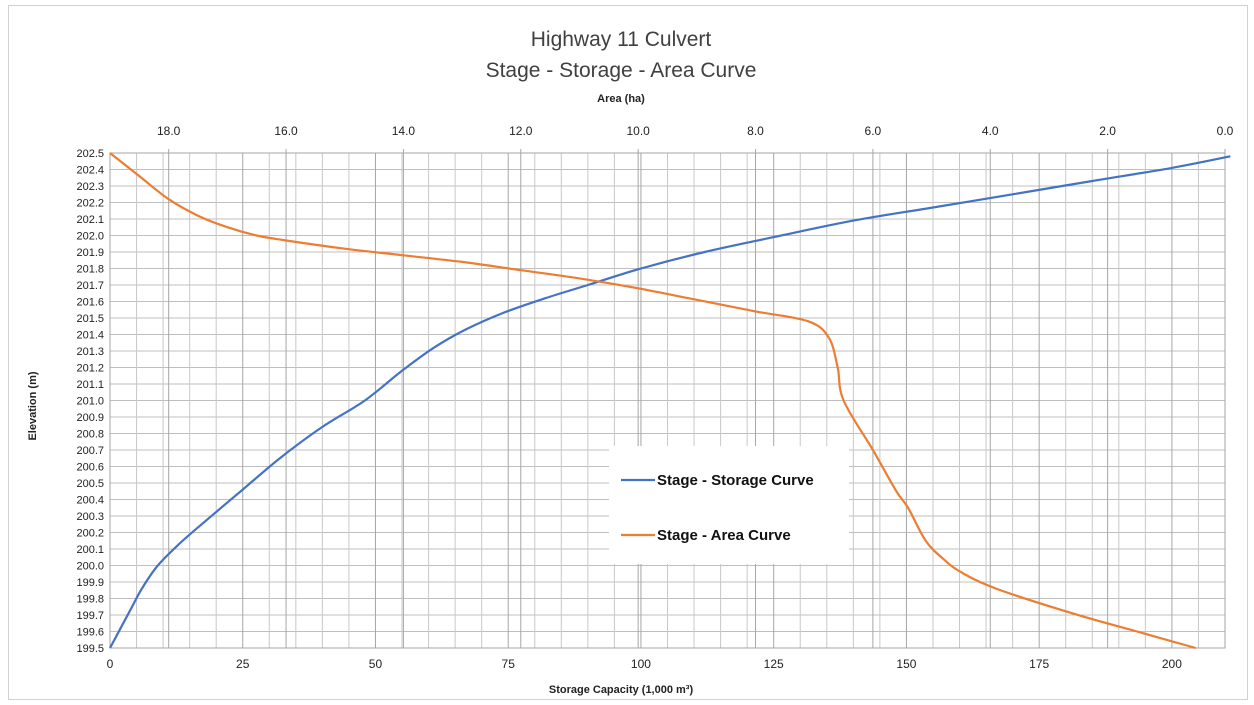 Image resolution: width=1254 pixels, height=705 pixels. What do you see at coordinates (90, 600) in the screenshot?
I see `y-tick-label: 199.8` at bounding box center [90, 600].